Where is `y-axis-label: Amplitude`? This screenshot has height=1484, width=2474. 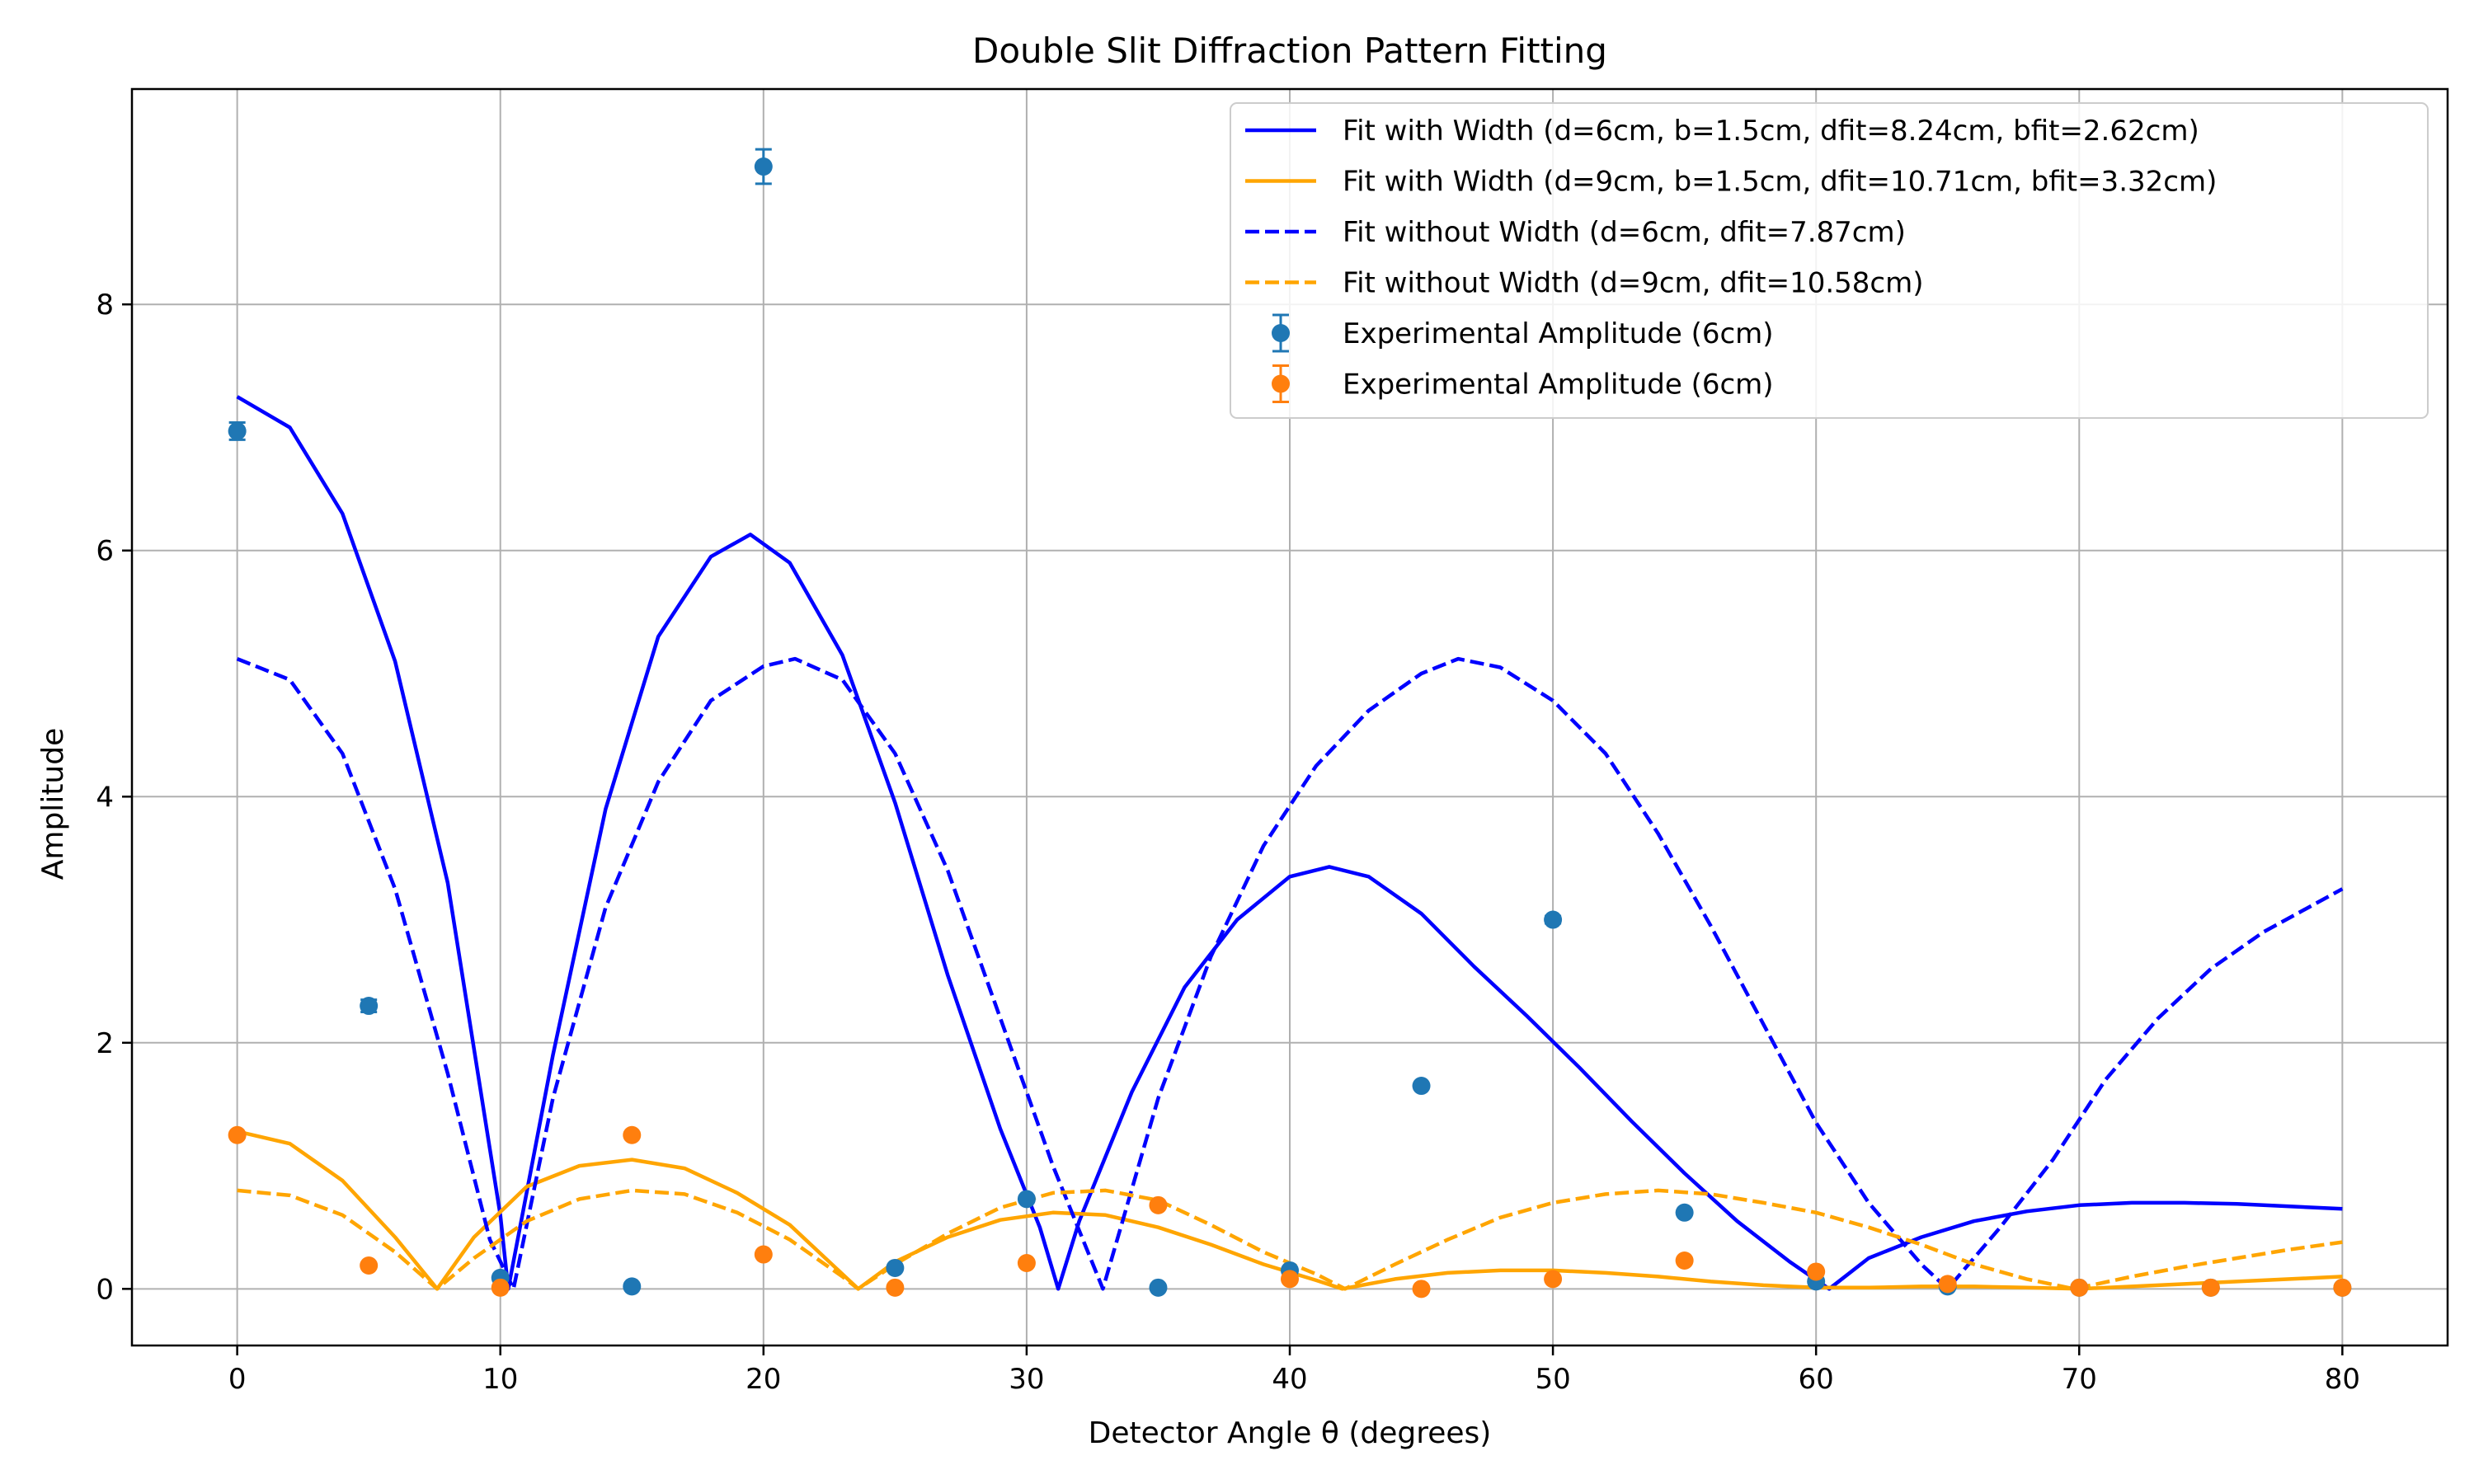
y-axis-label: Amplitude is located at coordinates (53, 804).